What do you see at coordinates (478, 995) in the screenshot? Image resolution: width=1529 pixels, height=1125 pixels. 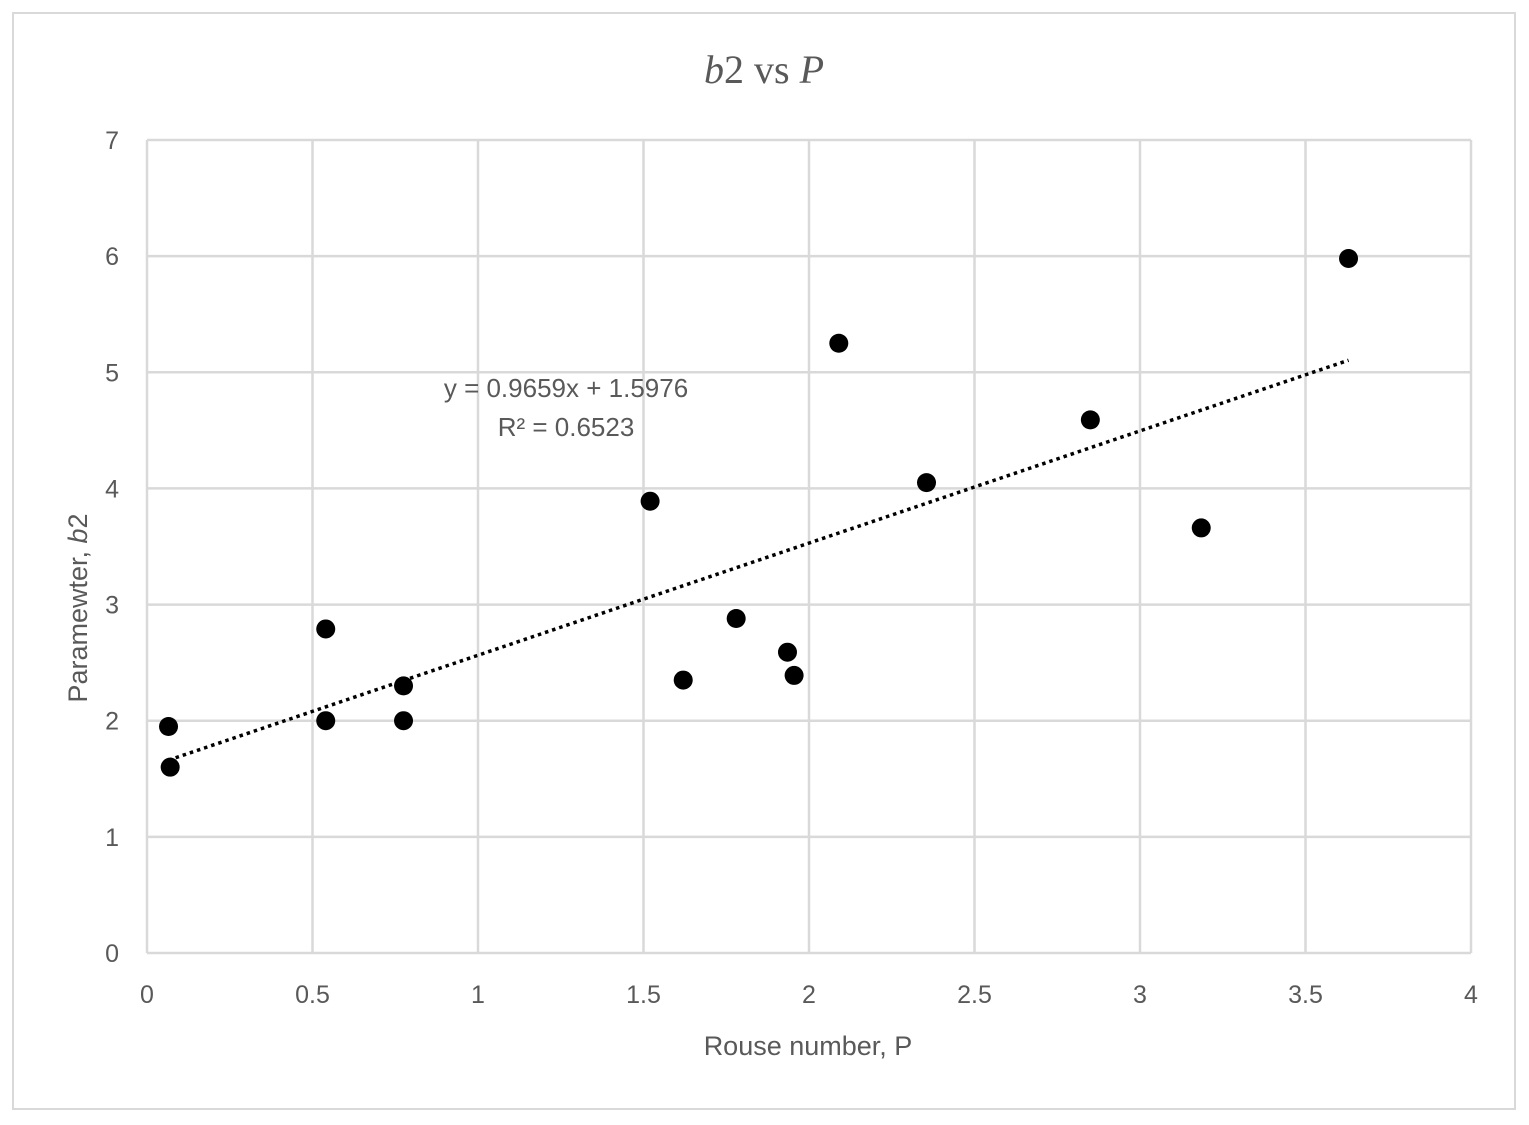 I see `x-tick-label: 1` at bounding box center [478, 995].